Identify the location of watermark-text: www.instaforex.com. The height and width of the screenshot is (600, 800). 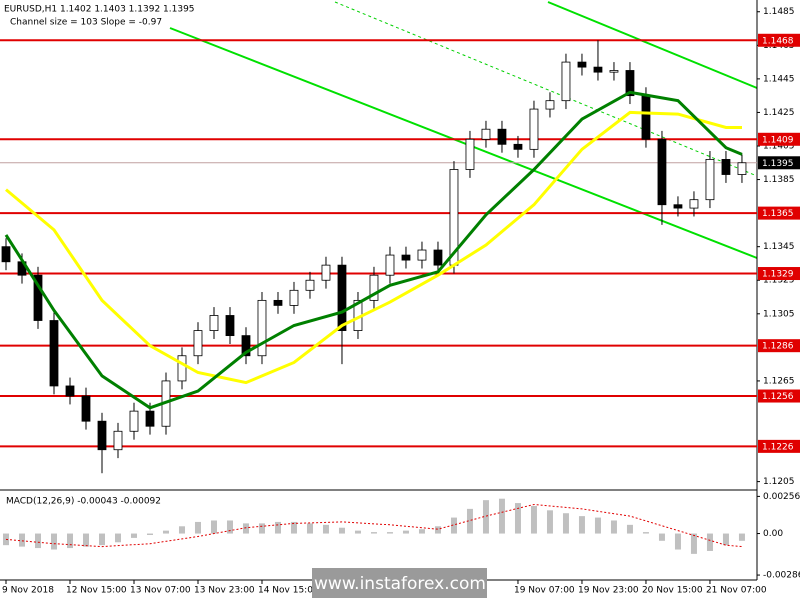
(400, 584).